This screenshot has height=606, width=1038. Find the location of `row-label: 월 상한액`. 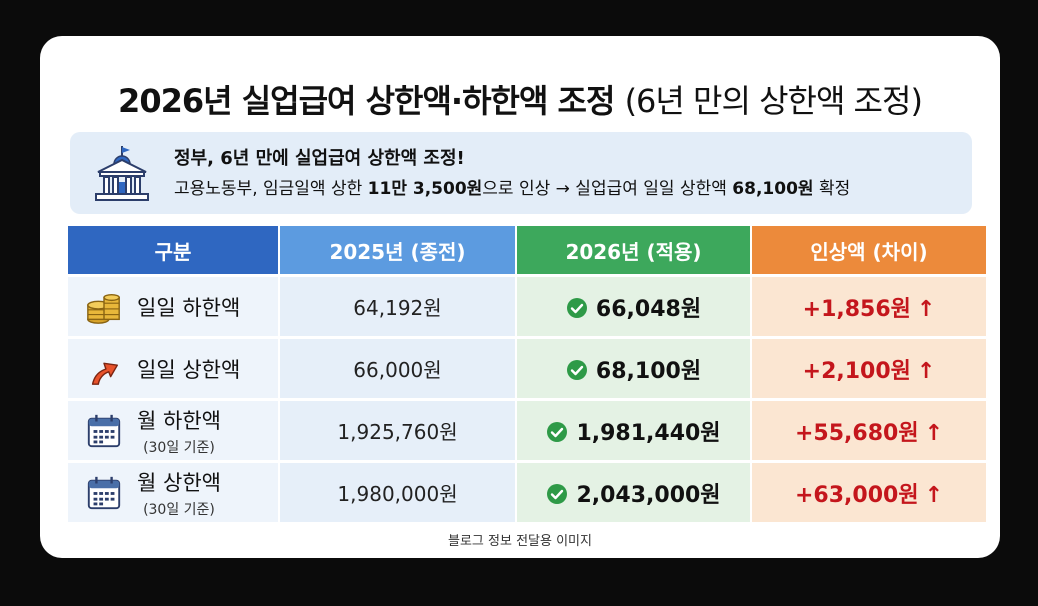

row-label: 월 상한액 is located at coordinates (179, 482).